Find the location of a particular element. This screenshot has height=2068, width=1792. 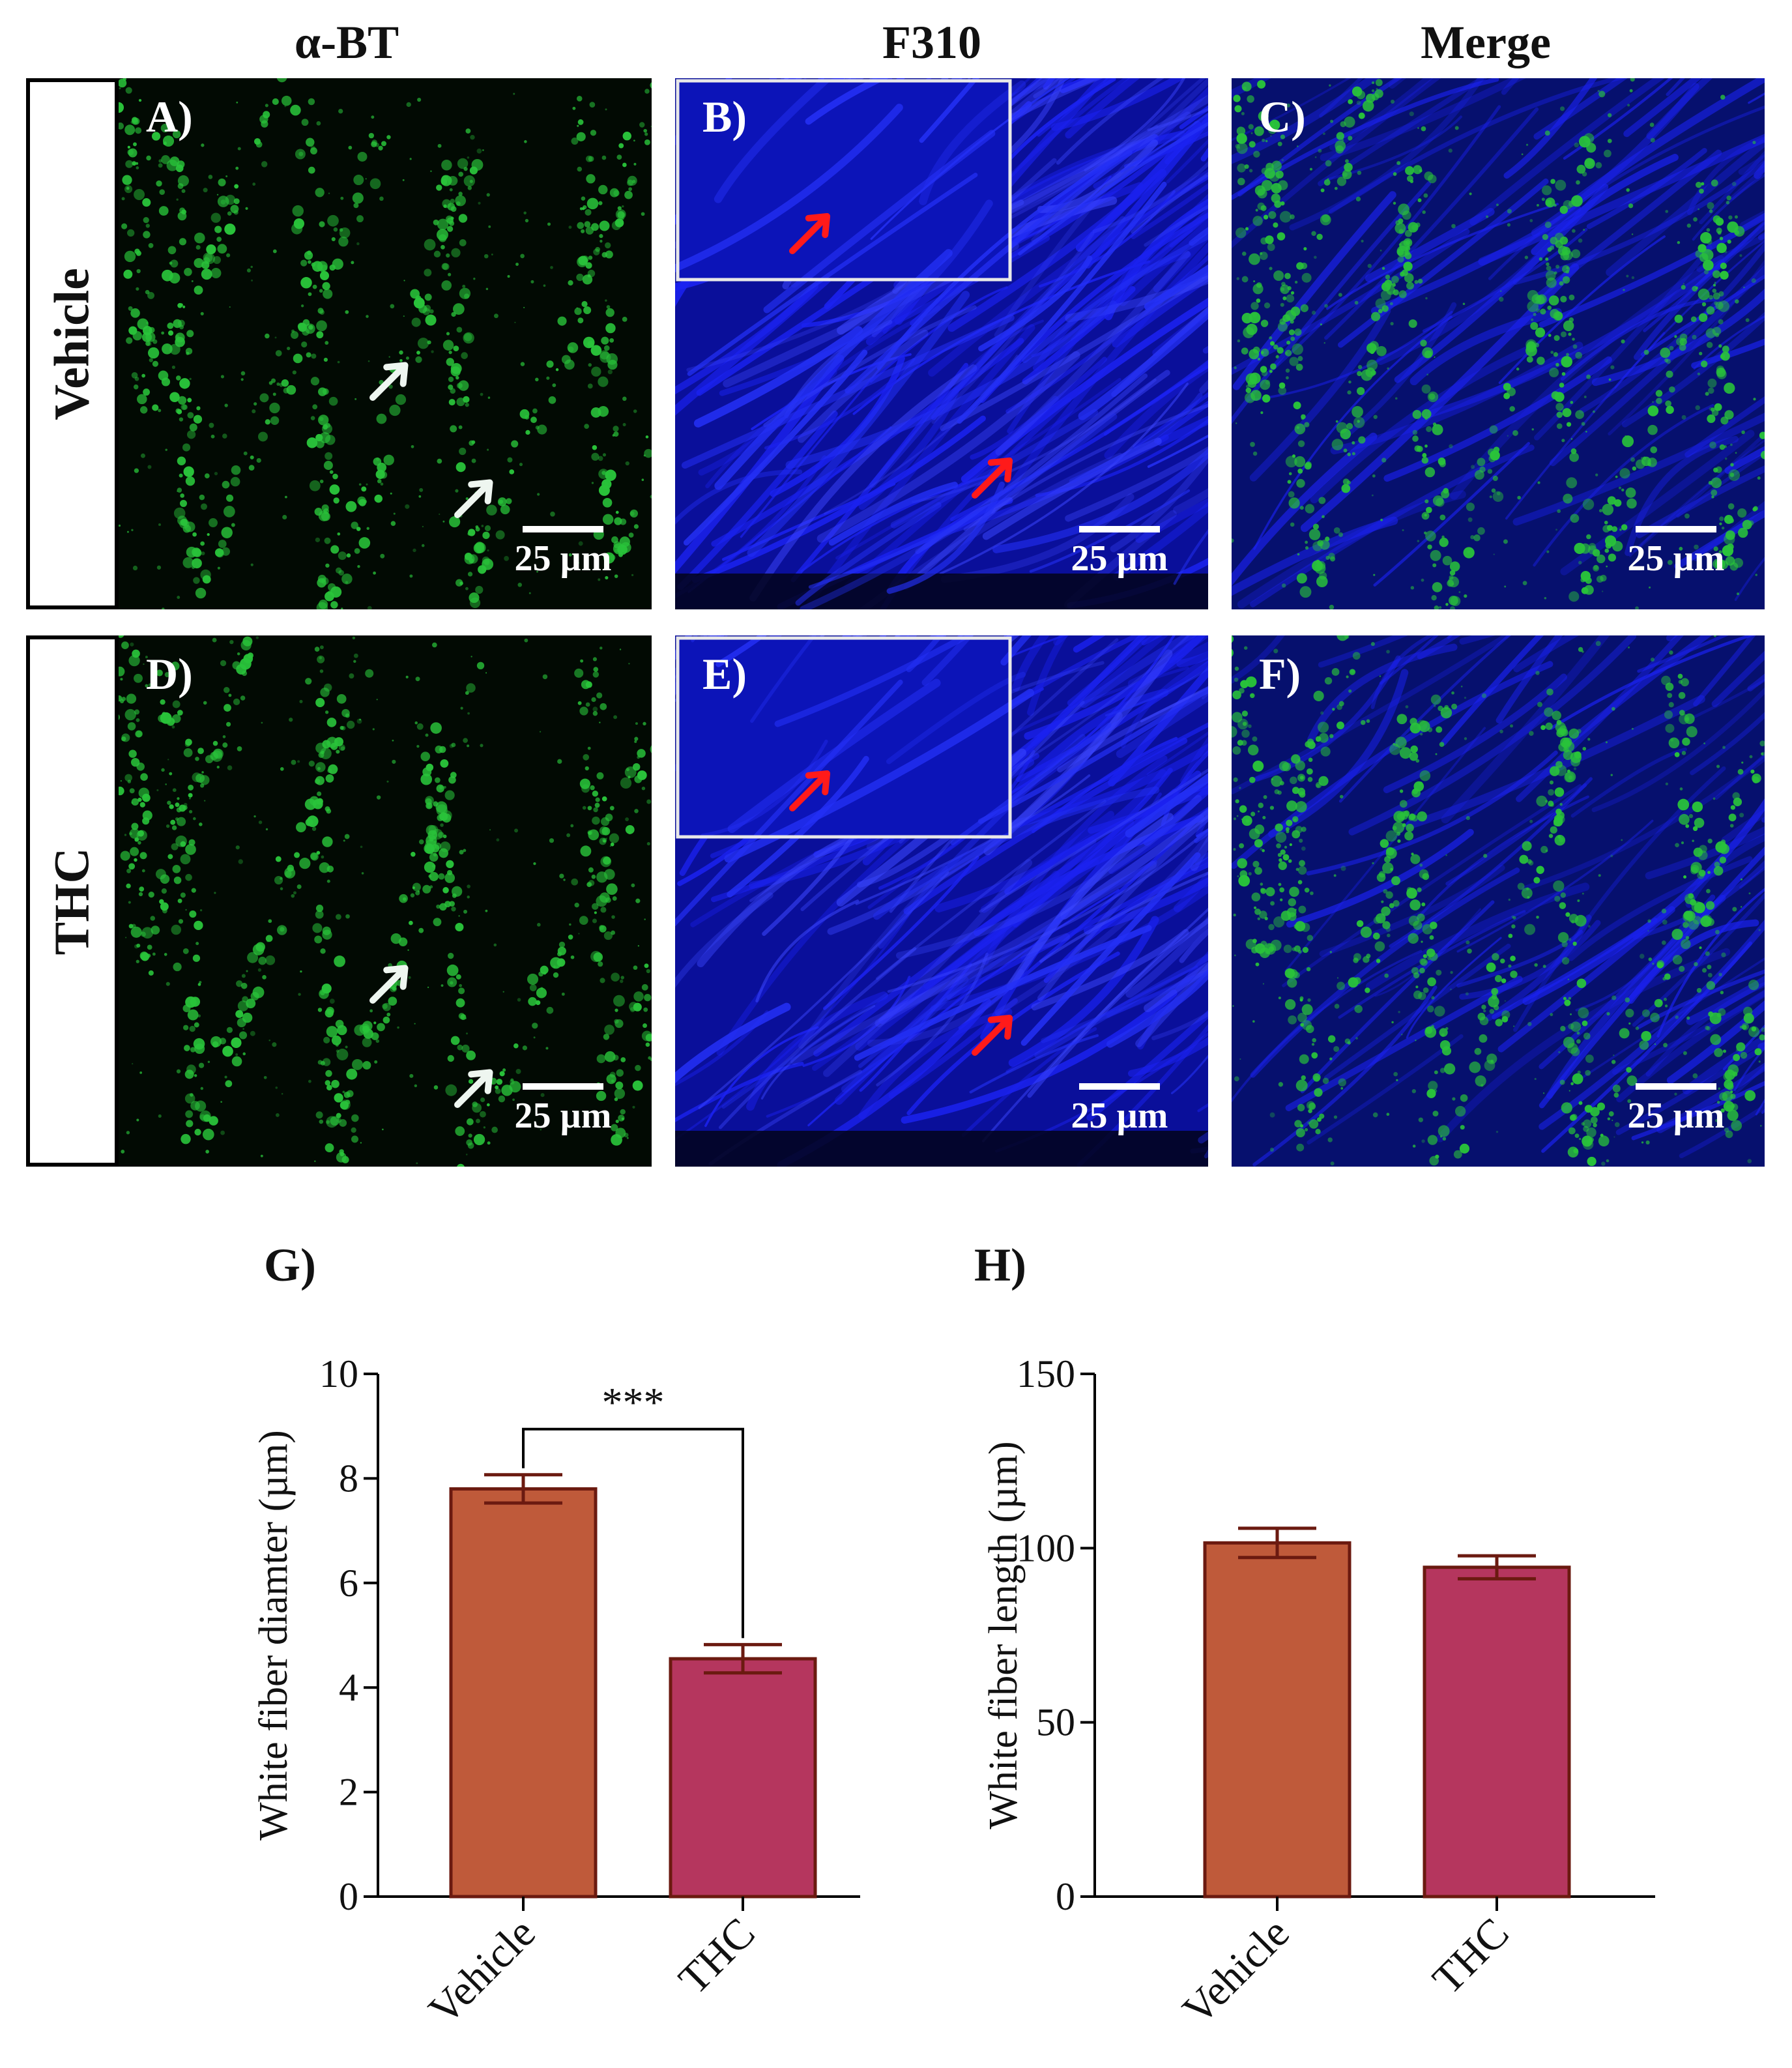

panel-letter: F) is located at coordinates (1280, 674).